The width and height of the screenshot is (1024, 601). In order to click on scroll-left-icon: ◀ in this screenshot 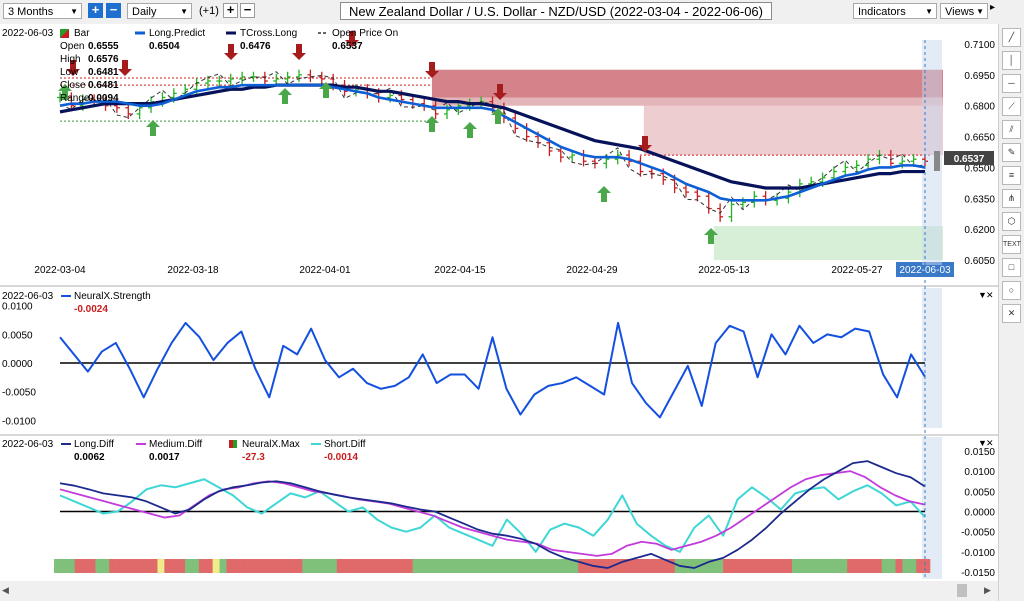, I will do `click(5, 590)`.